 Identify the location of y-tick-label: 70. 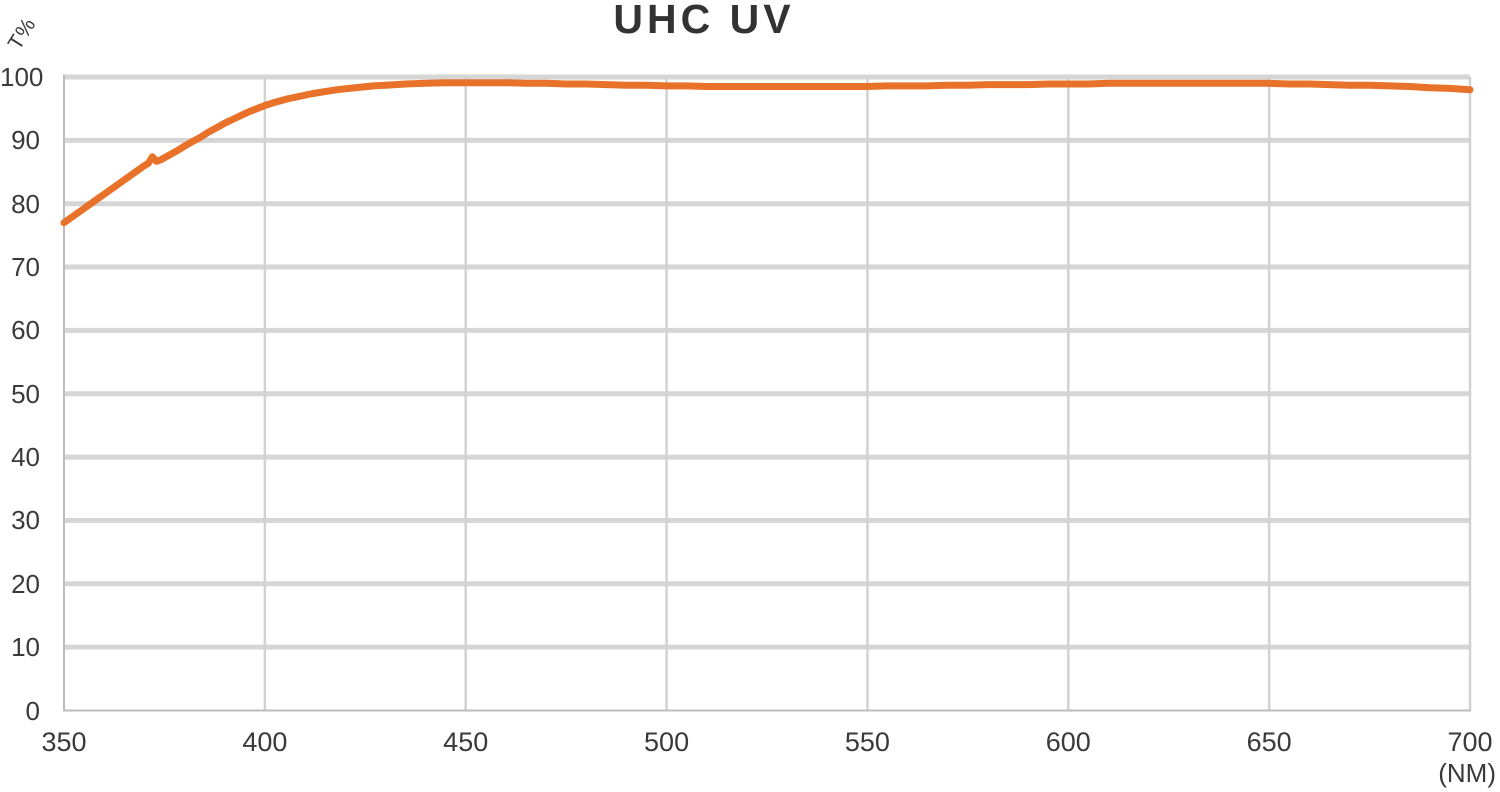
(25, 267).